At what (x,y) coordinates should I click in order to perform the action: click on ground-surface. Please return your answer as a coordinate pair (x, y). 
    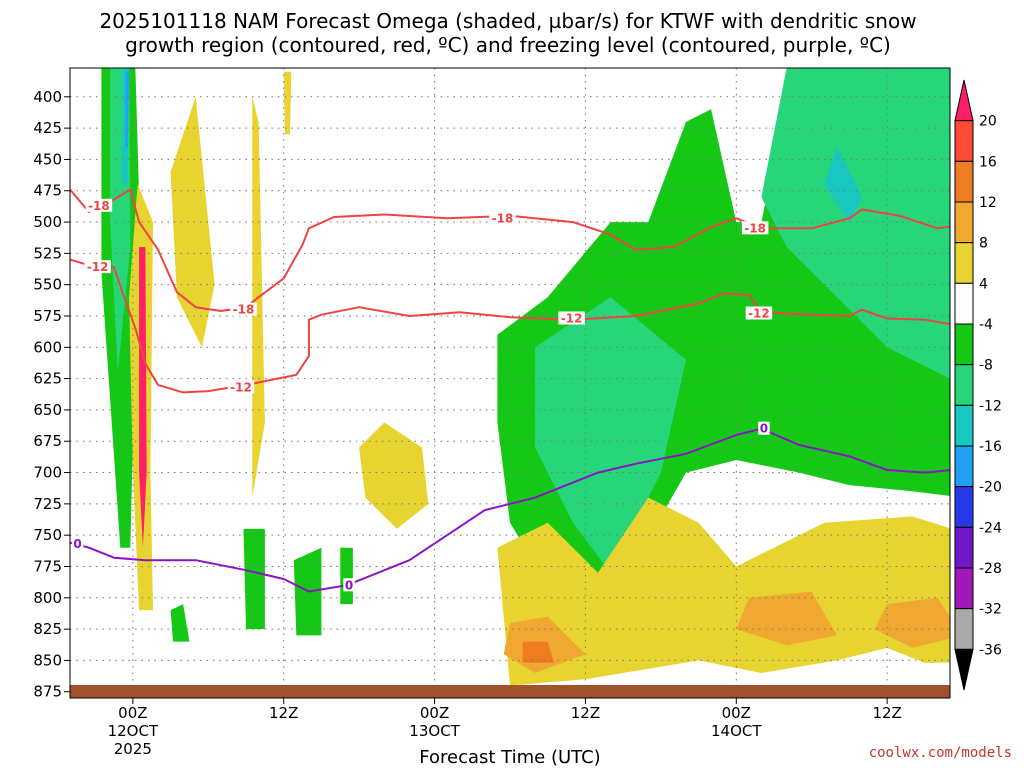
    Looking at the image, I should click on (510, 691).